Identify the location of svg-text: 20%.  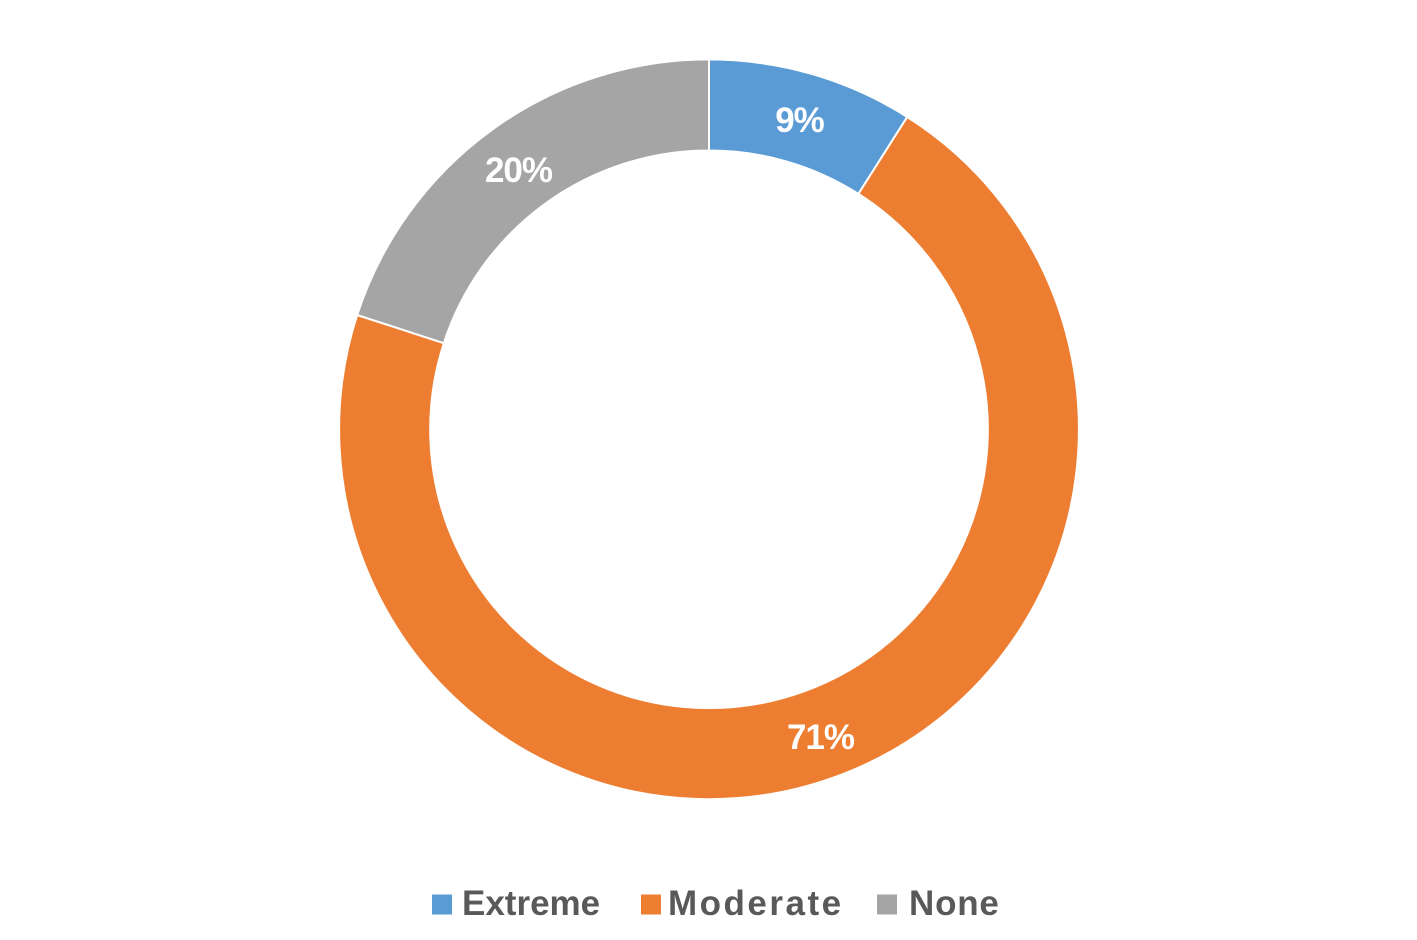
(519, 170).